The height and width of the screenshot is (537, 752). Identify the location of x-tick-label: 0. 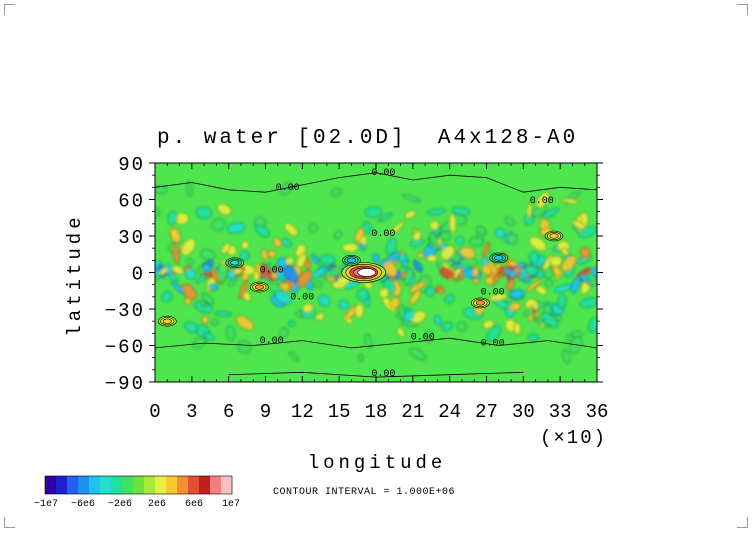
(154, 412).